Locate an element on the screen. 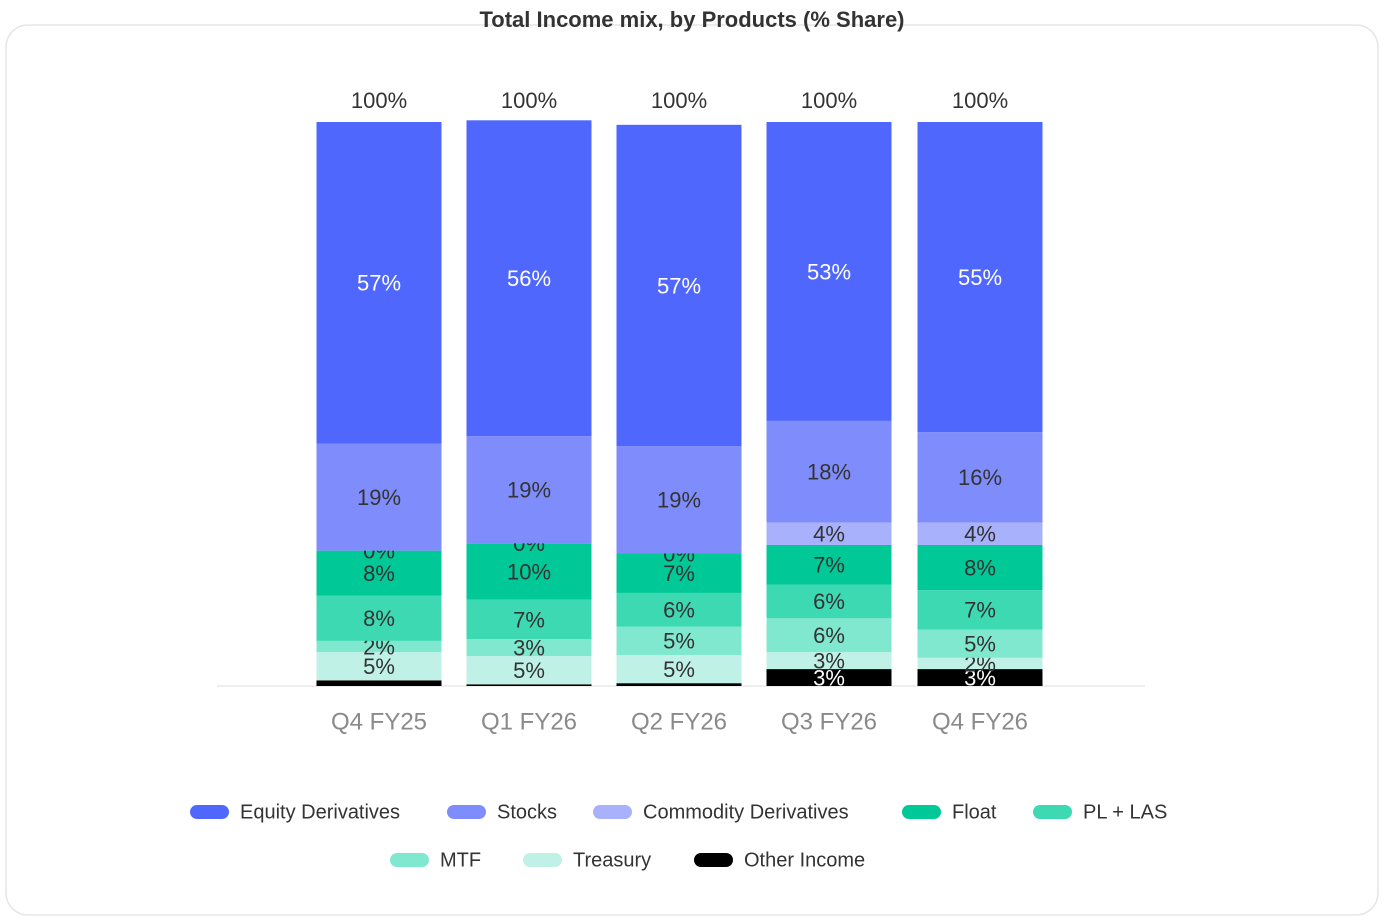 The image size is (1384, 920). x-tick-label: Q1 FY26 is located at coordinates (529, 721).